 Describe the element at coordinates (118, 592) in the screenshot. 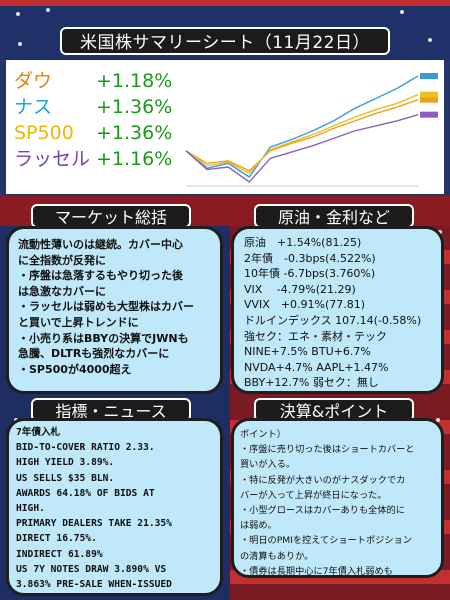

I see `news-line: YIELD` at that location.